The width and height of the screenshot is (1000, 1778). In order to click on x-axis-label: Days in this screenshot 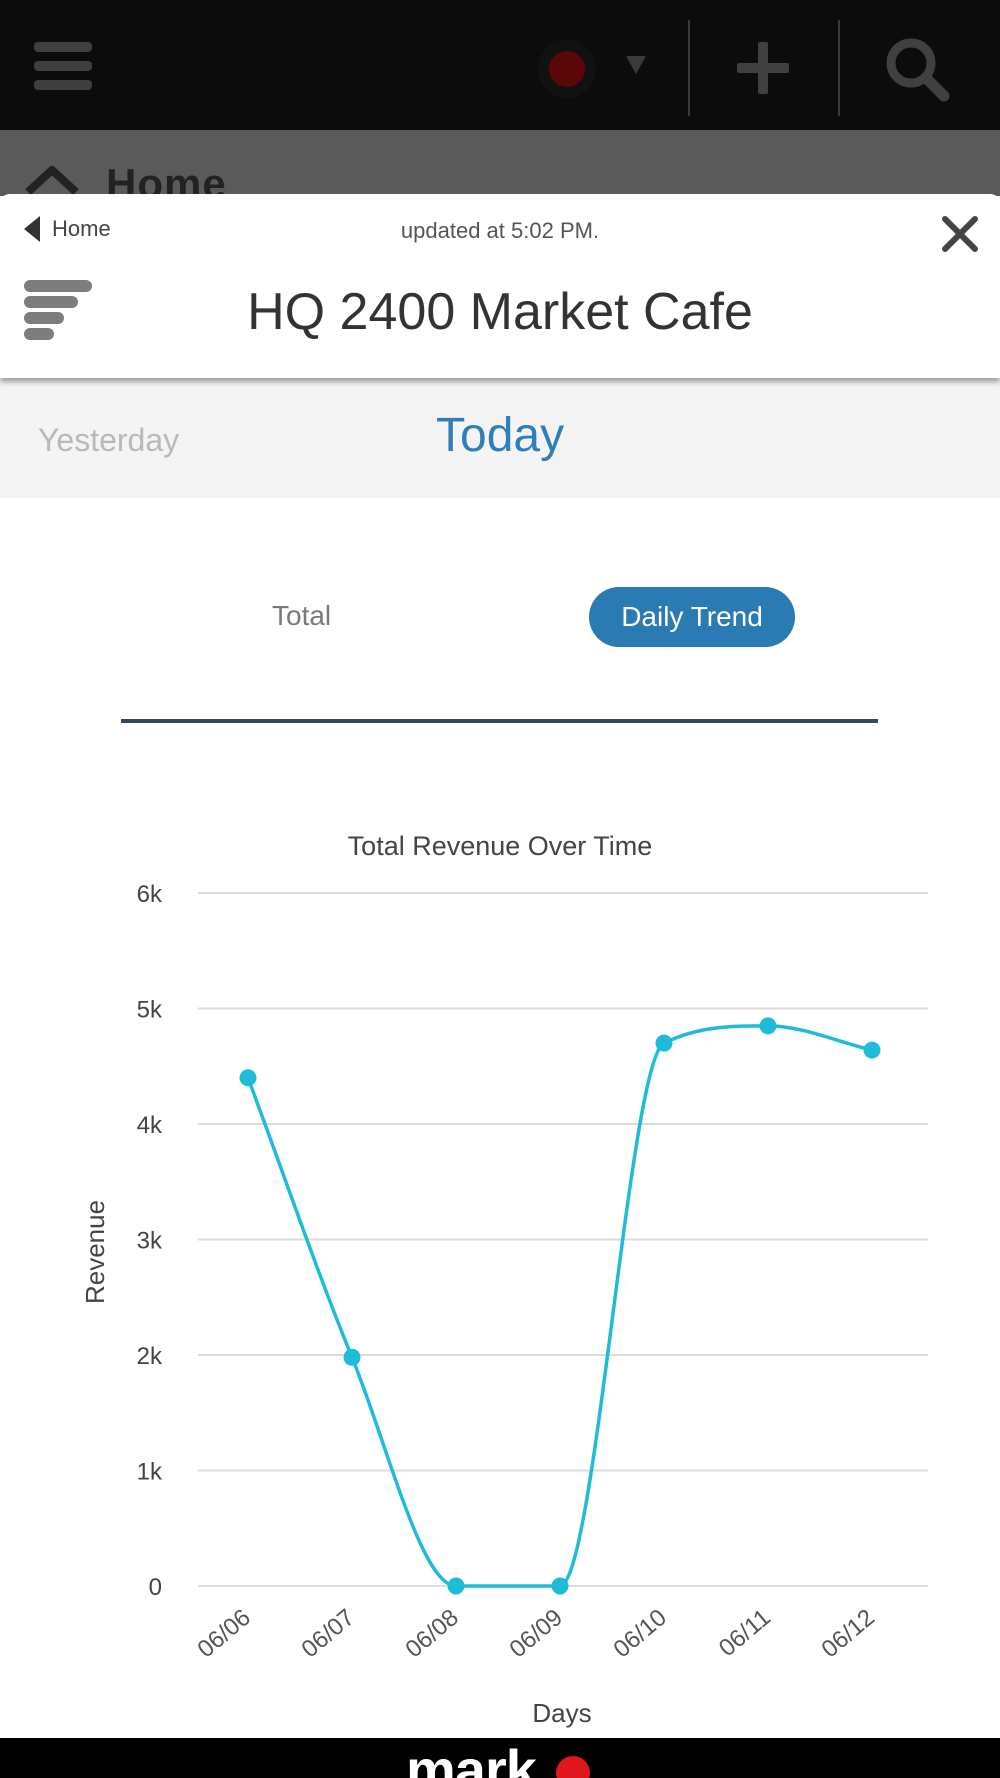, I will do `click(561, 1713)`.